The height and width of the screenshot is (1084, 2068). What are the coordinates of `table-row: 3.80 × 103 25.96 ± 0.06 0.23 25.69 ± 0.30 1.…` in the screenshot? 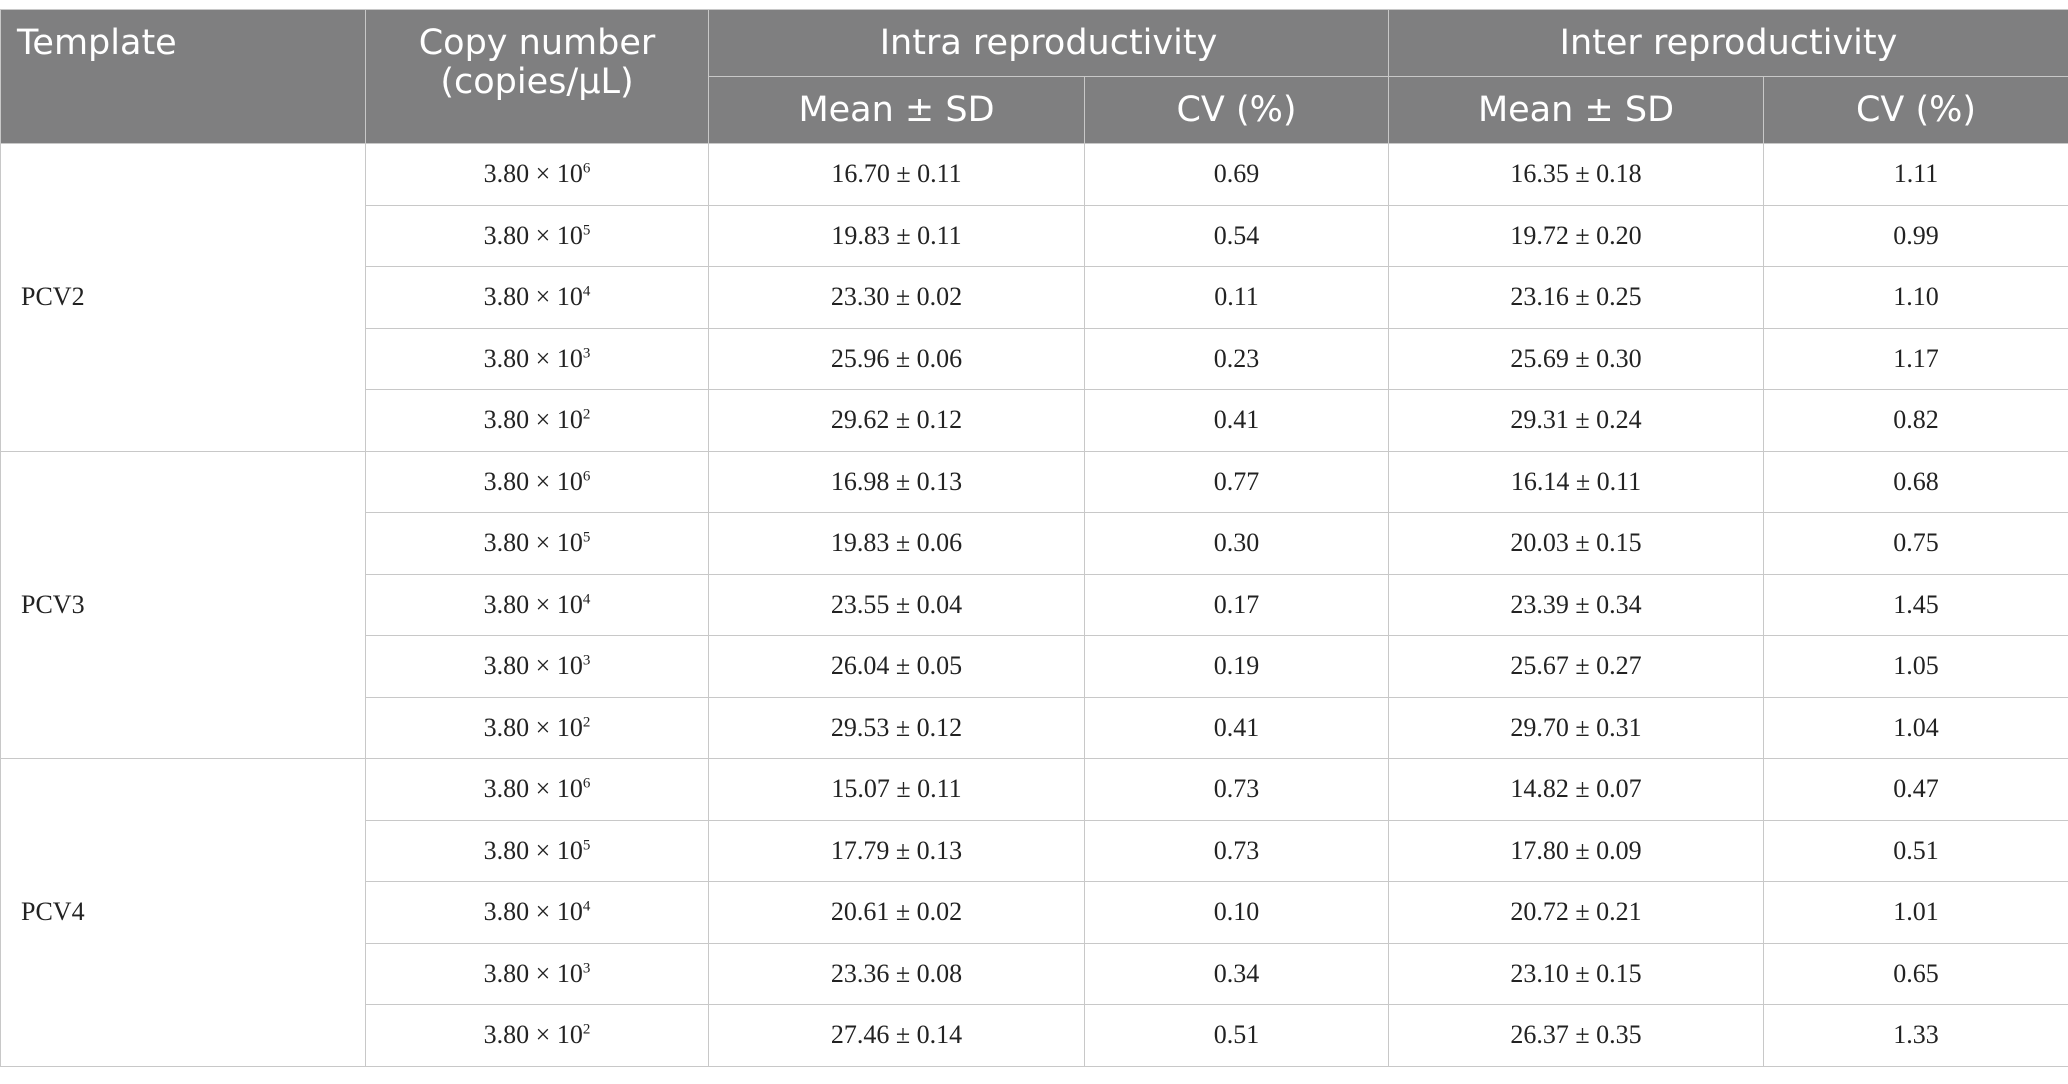 It's located at (1034, 358).